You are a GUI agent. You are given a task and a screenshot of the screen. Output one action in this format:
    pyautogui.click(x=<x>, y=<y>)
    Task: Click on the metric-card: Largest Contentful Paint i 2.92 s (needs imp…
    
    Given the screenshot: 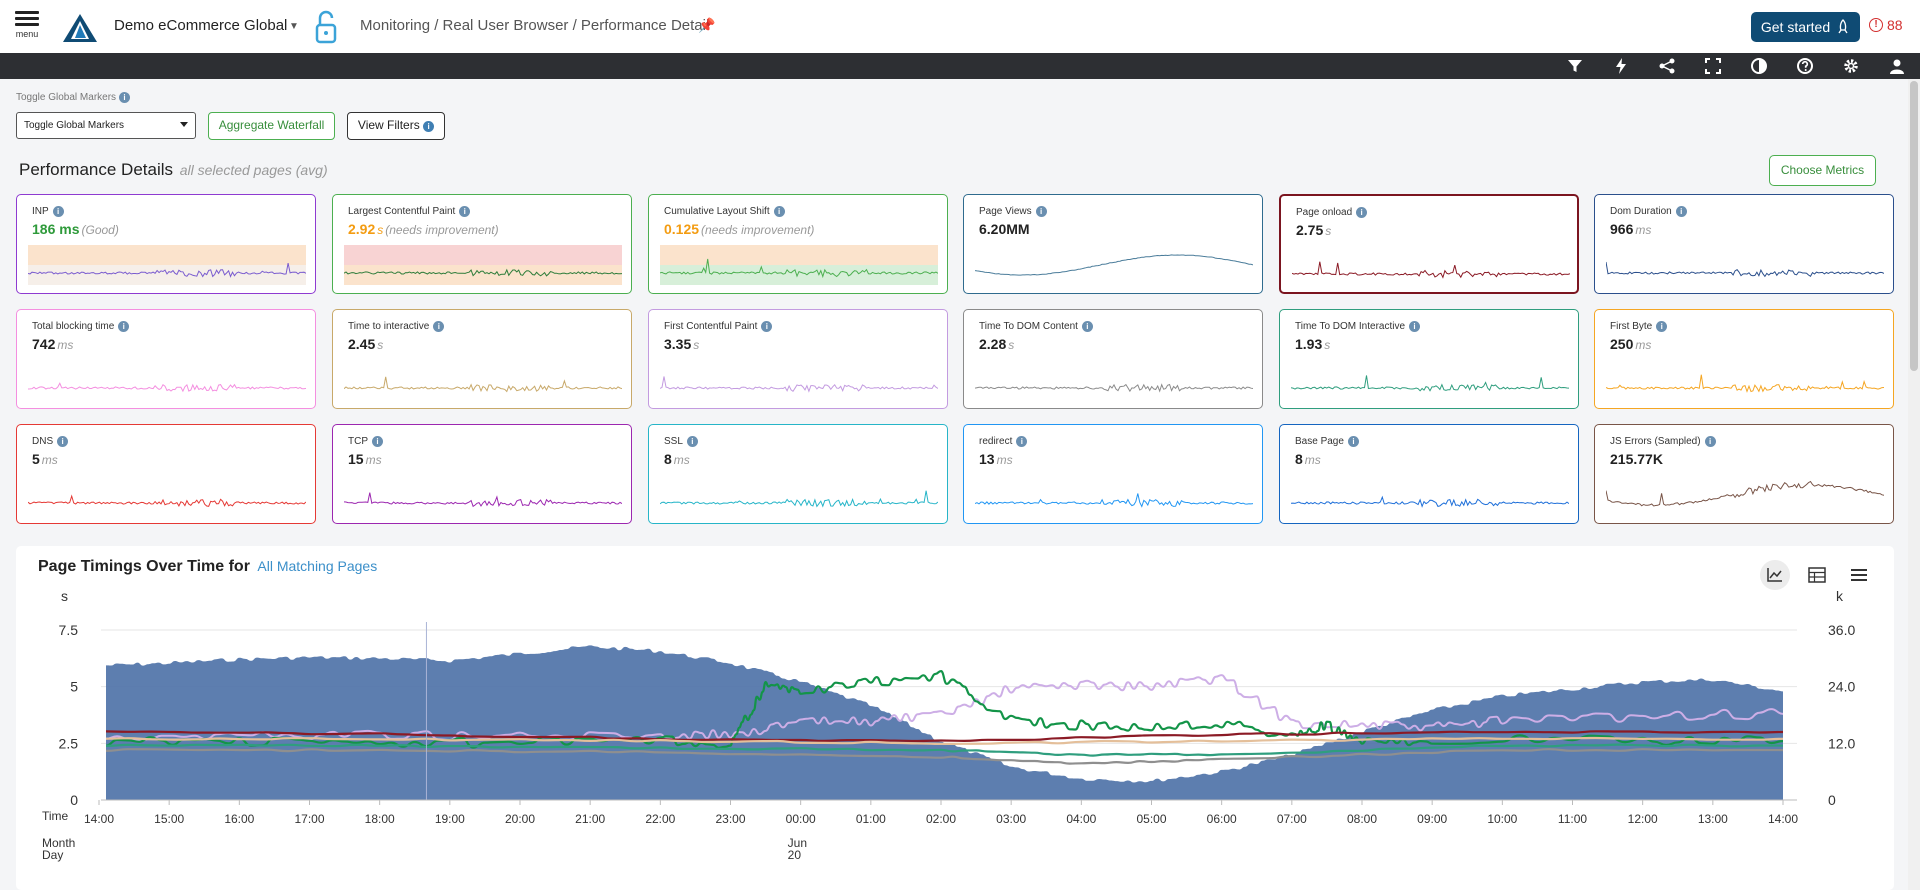 What is the action you would take?
    pyautogui.click(x=482, y=244)
    